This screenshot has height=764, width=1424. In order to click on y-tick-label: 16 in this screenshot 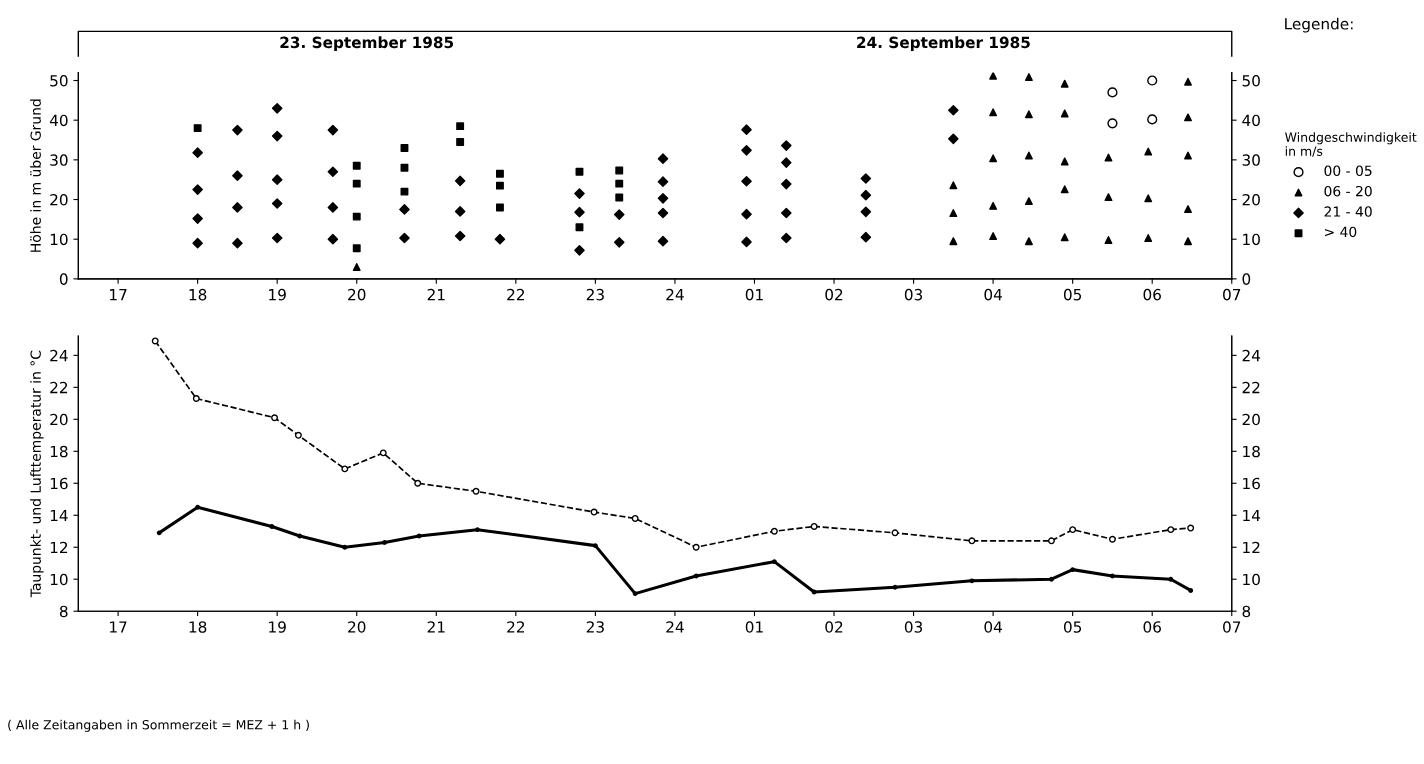, I will do `click(59, 483)`.